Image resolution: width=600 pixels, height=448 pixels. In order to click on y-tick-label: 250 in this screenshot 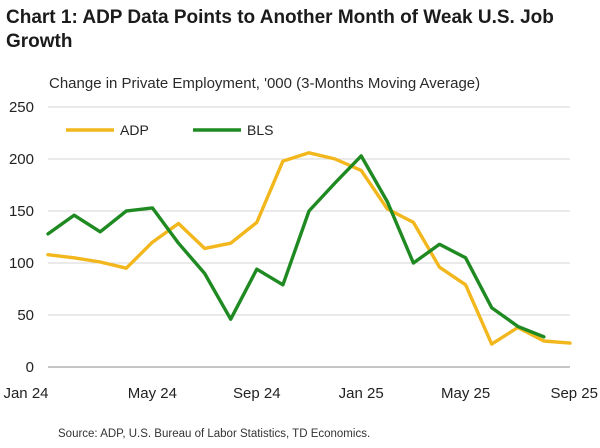, I will do `click(21, 107)`.